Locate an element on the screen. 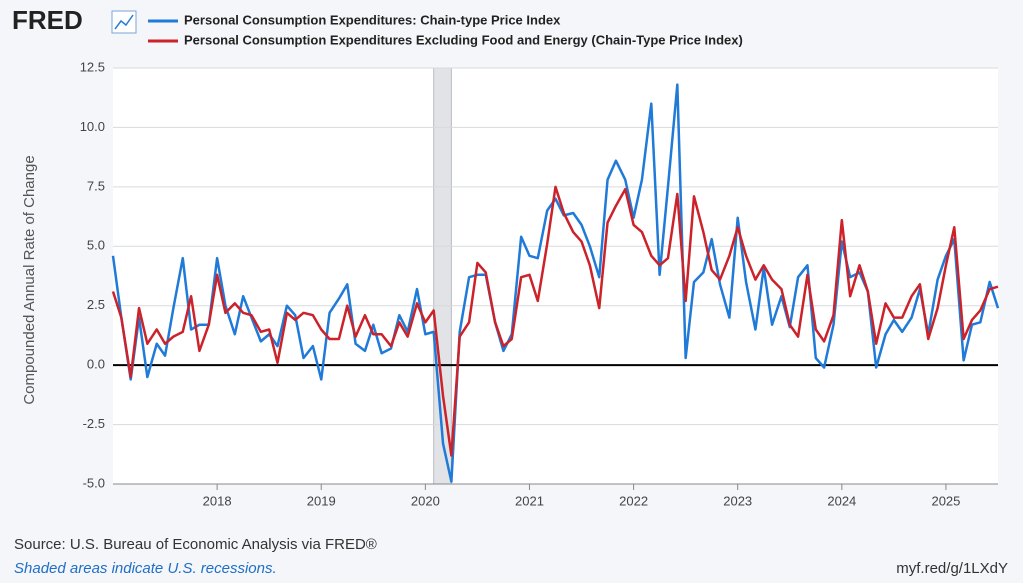  x-tick-label: 2018 is located at coordinates (217, 500).